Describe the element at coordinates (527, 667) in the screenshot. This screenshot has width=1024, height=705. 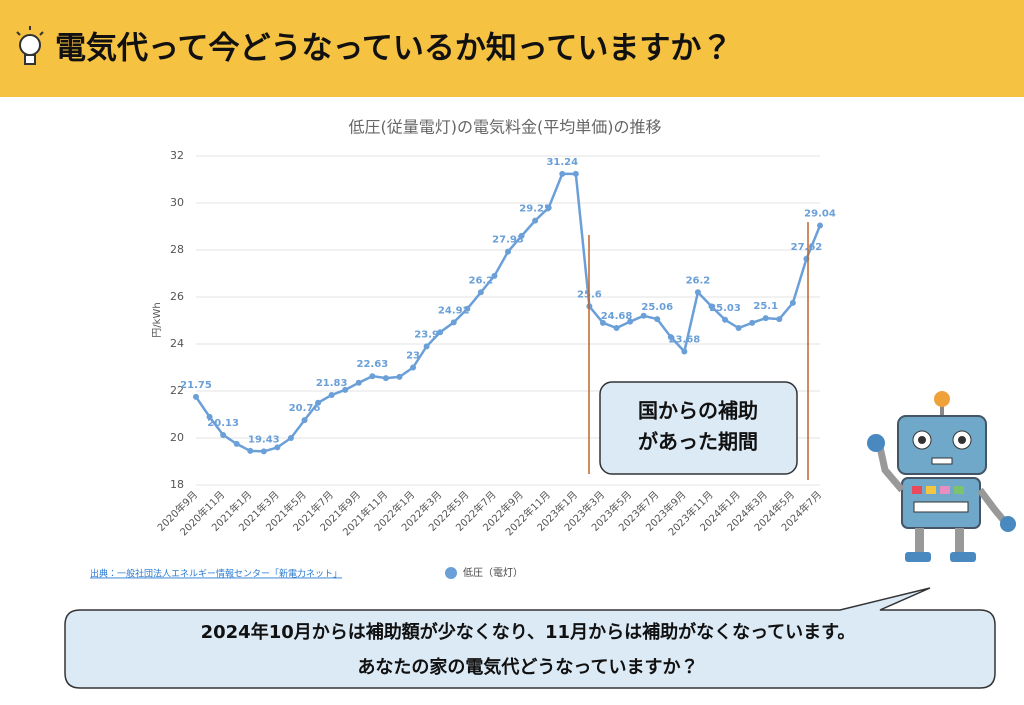
I see `message-text: あなたの家の電気代どうなっていますか？` at that location.